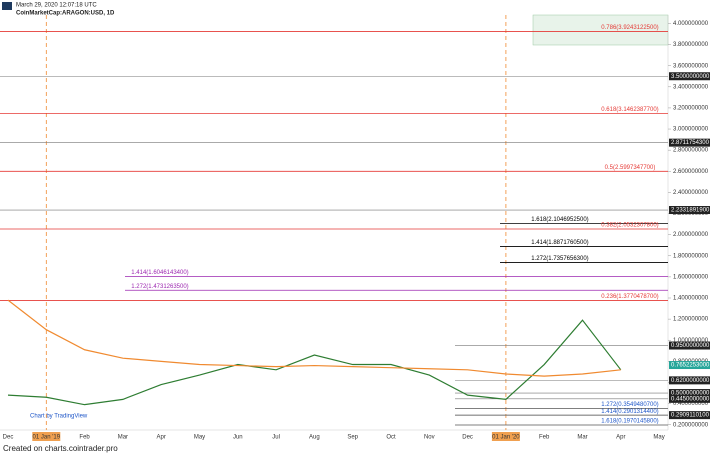 This screenshot has height=455, width=710. I want to click on y-tick-label: 3.600000000, so click(691, 66).